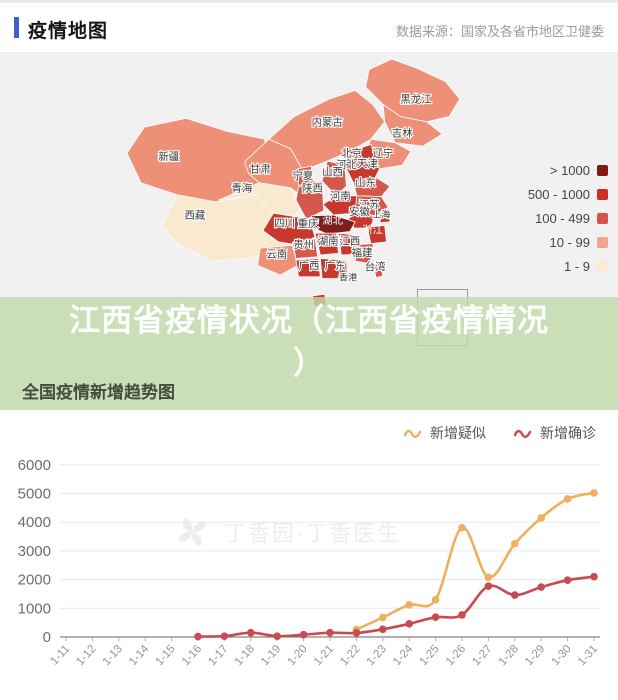 The height and width of the screenshot is (700, 618). I want to click on y-axis-label: 3000, so click(34, 551).